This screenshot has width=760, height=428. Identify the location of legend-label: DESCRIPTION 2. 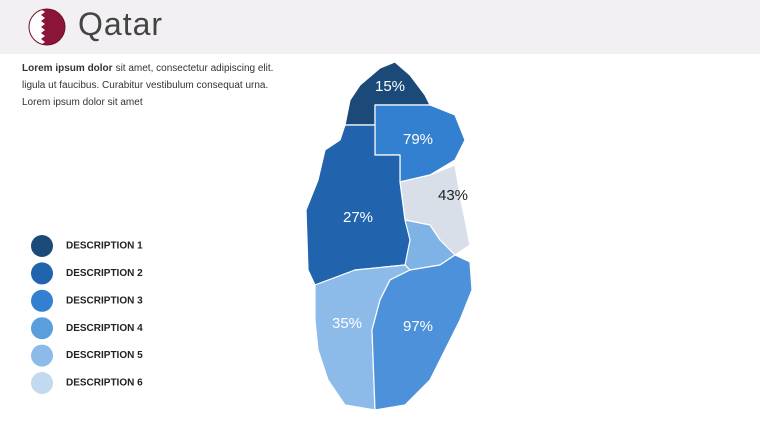
(104, 273).